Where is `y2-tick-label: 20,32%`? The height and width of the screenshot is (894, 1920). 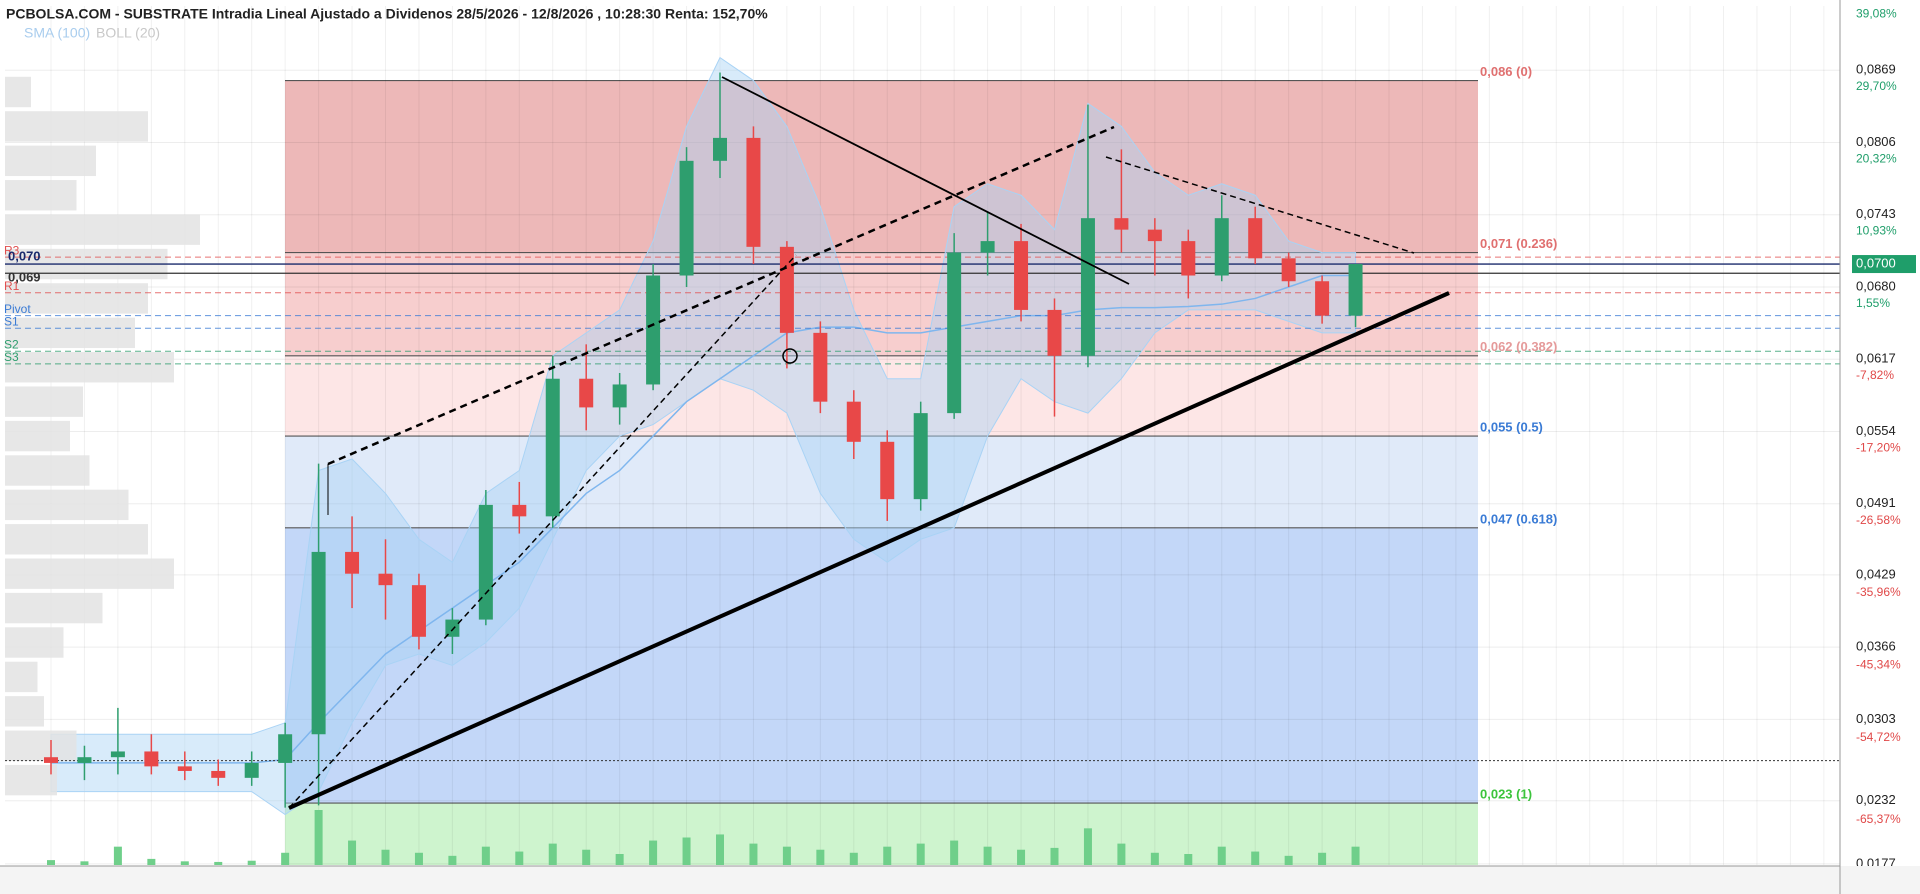
y2-tick-label: 20,32% is located at coordinates (1876, 158).